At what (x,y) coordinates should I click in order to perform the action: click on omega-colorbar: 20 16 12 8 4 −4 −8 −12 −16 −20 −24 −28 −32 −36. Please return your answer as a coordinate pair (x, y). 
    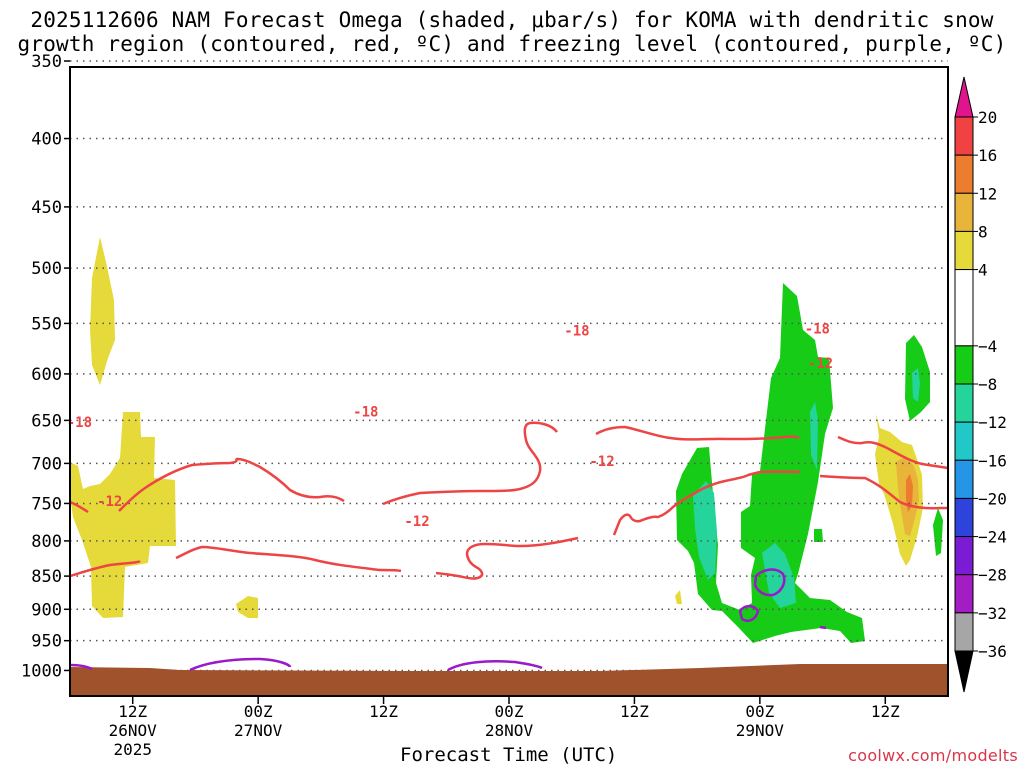
    Looking at the image, I should click on (980, 384).